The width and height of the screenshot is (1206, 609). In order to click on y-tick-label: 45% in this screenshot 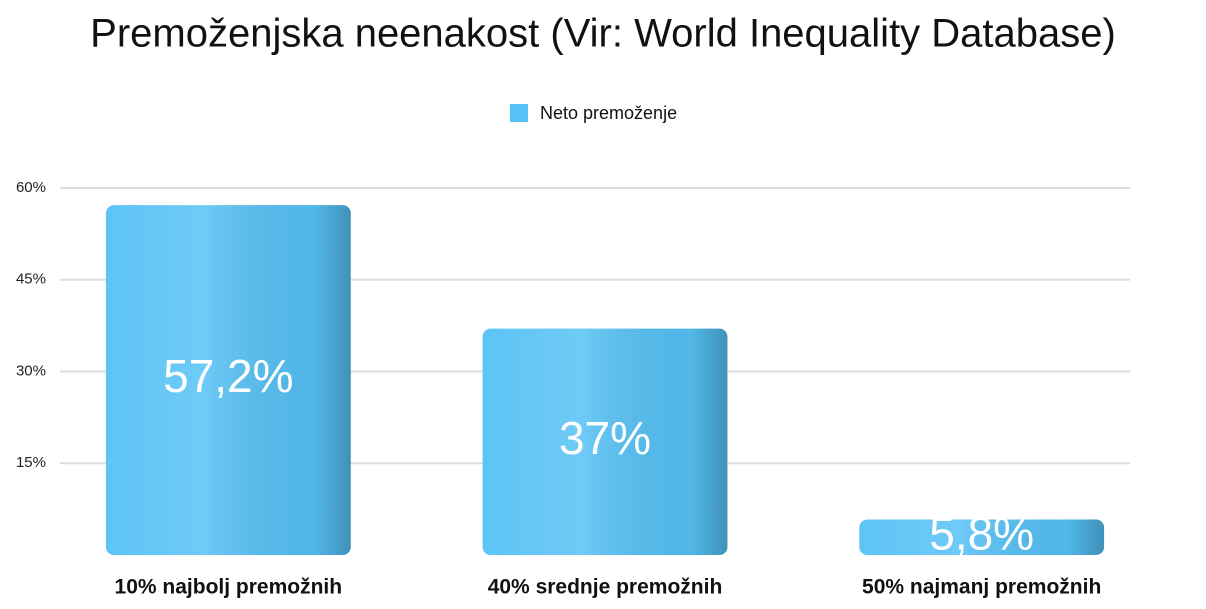, I will do `click(31, 279)`.